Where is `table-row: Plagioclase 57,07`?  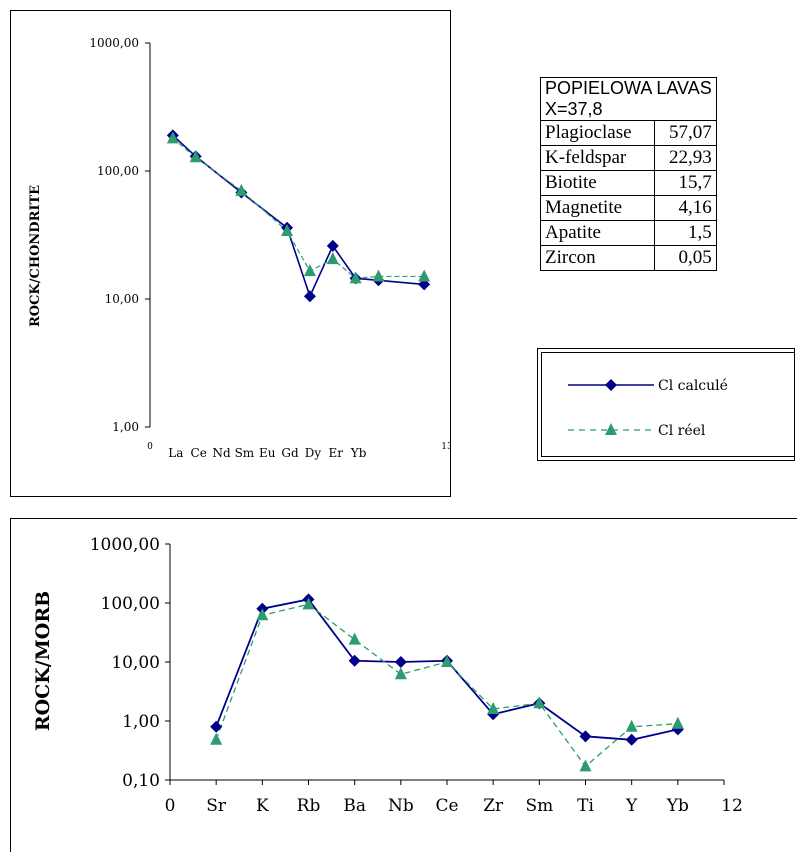
table-row: Plagioclase 57,07 is located at coordinates (628, 133).